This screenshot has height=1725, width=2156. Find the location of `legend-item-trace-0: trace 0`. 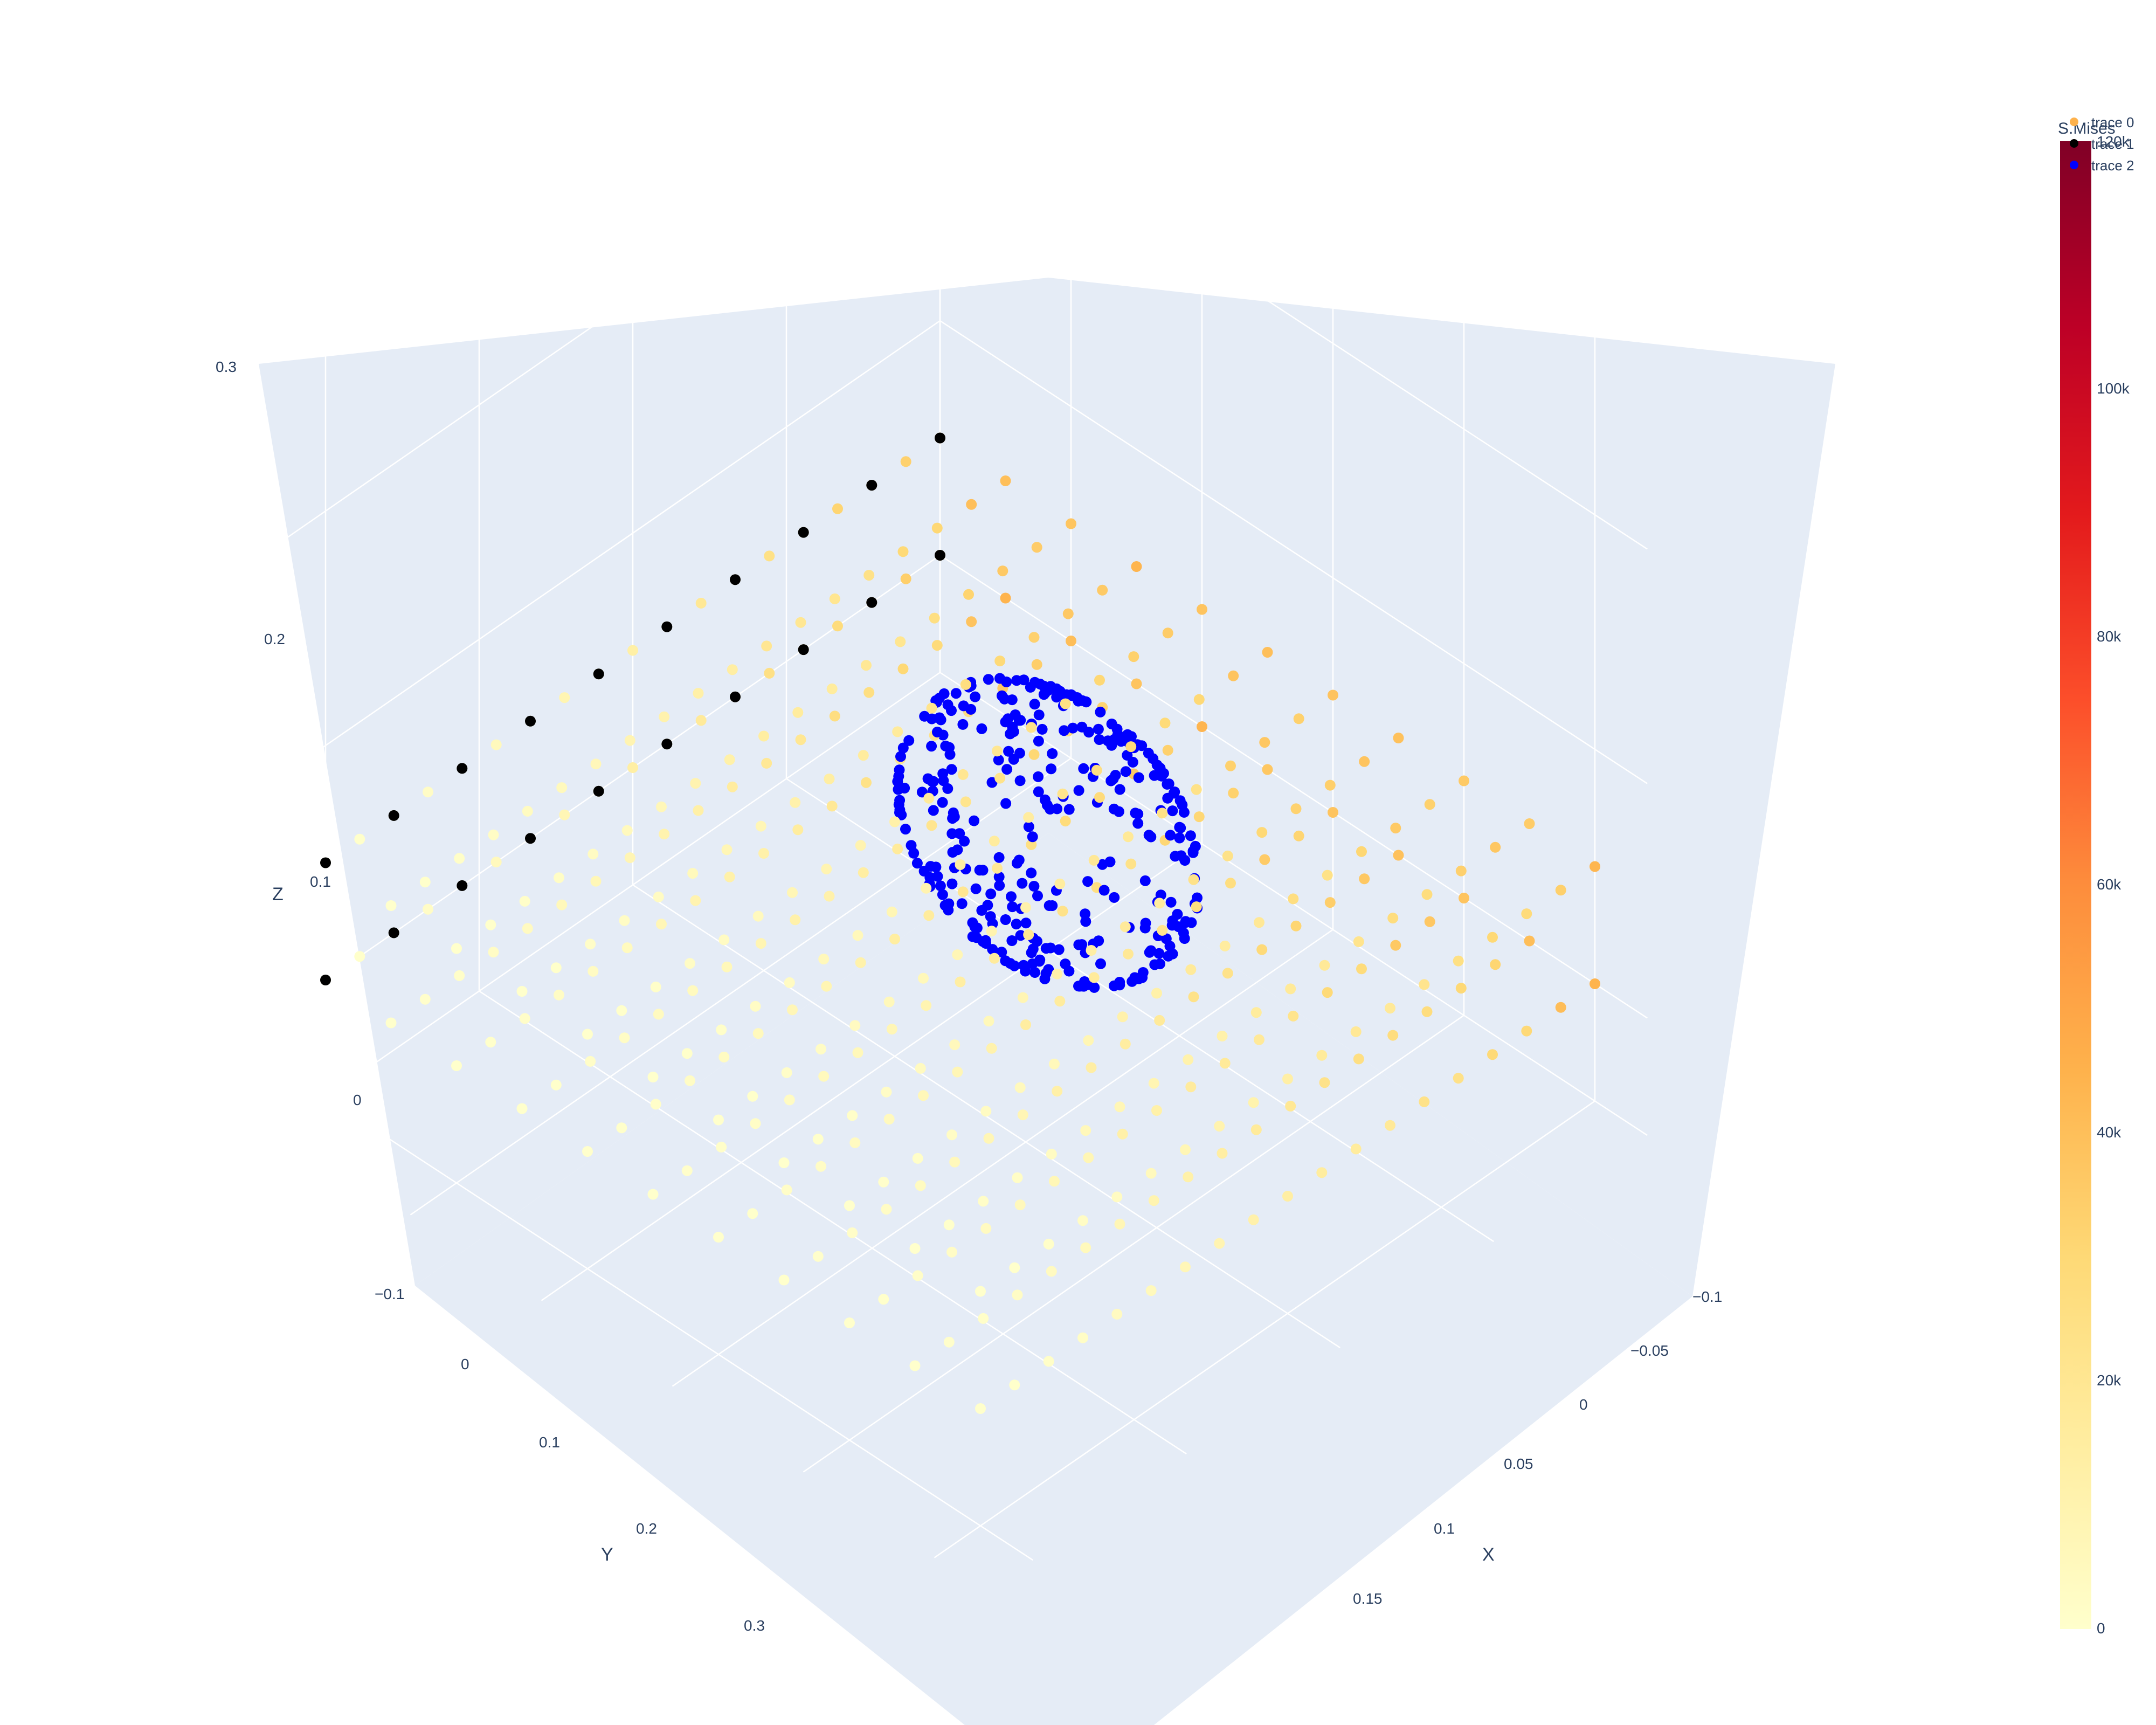

legend-item-trace-0: trace 0 is located at coordinates (2102, 122).